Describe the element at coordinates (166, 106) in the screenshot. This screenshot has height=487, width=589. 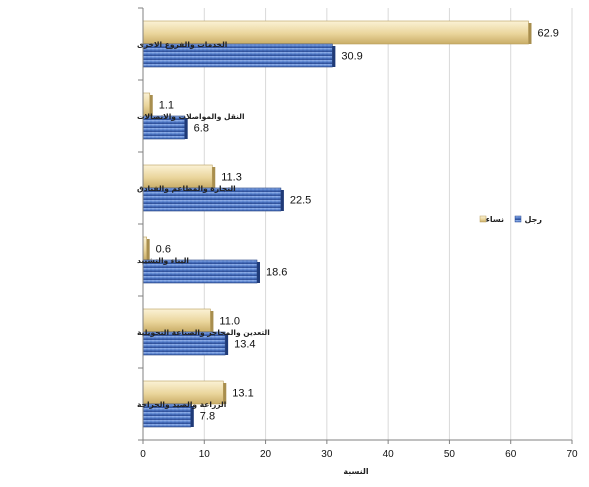
I see `value-label-women-1: 1.1` at that location.